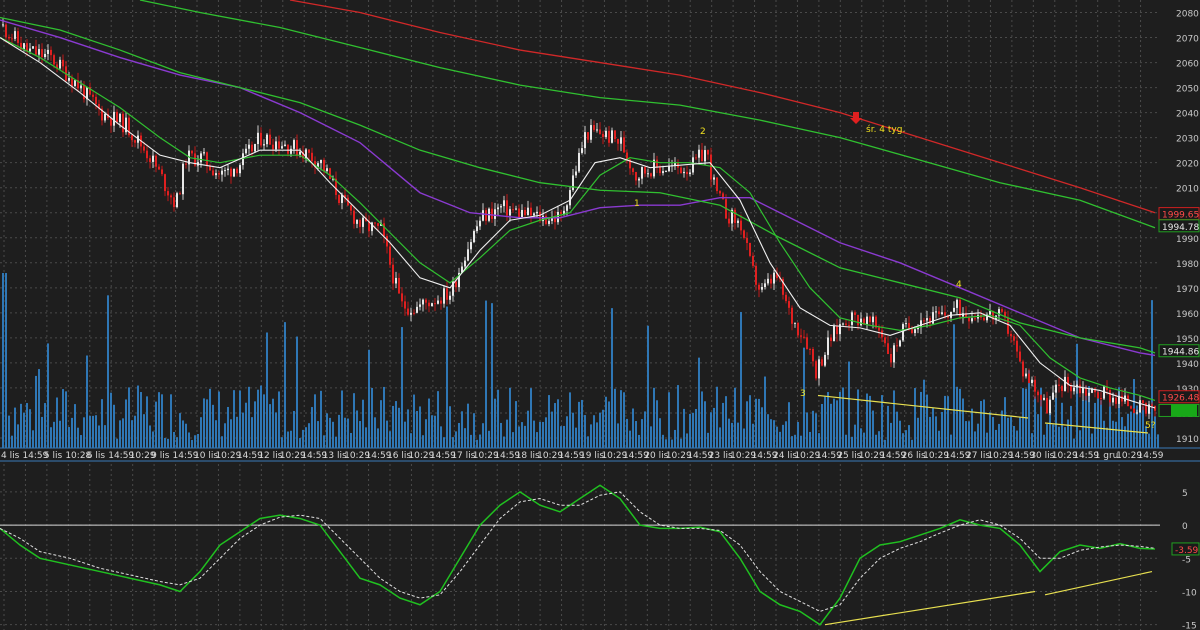 Image resolution: width=1200 pixels, height=630 pixels. I want to click on y-tick-label: 2050, so click(1187, 90).